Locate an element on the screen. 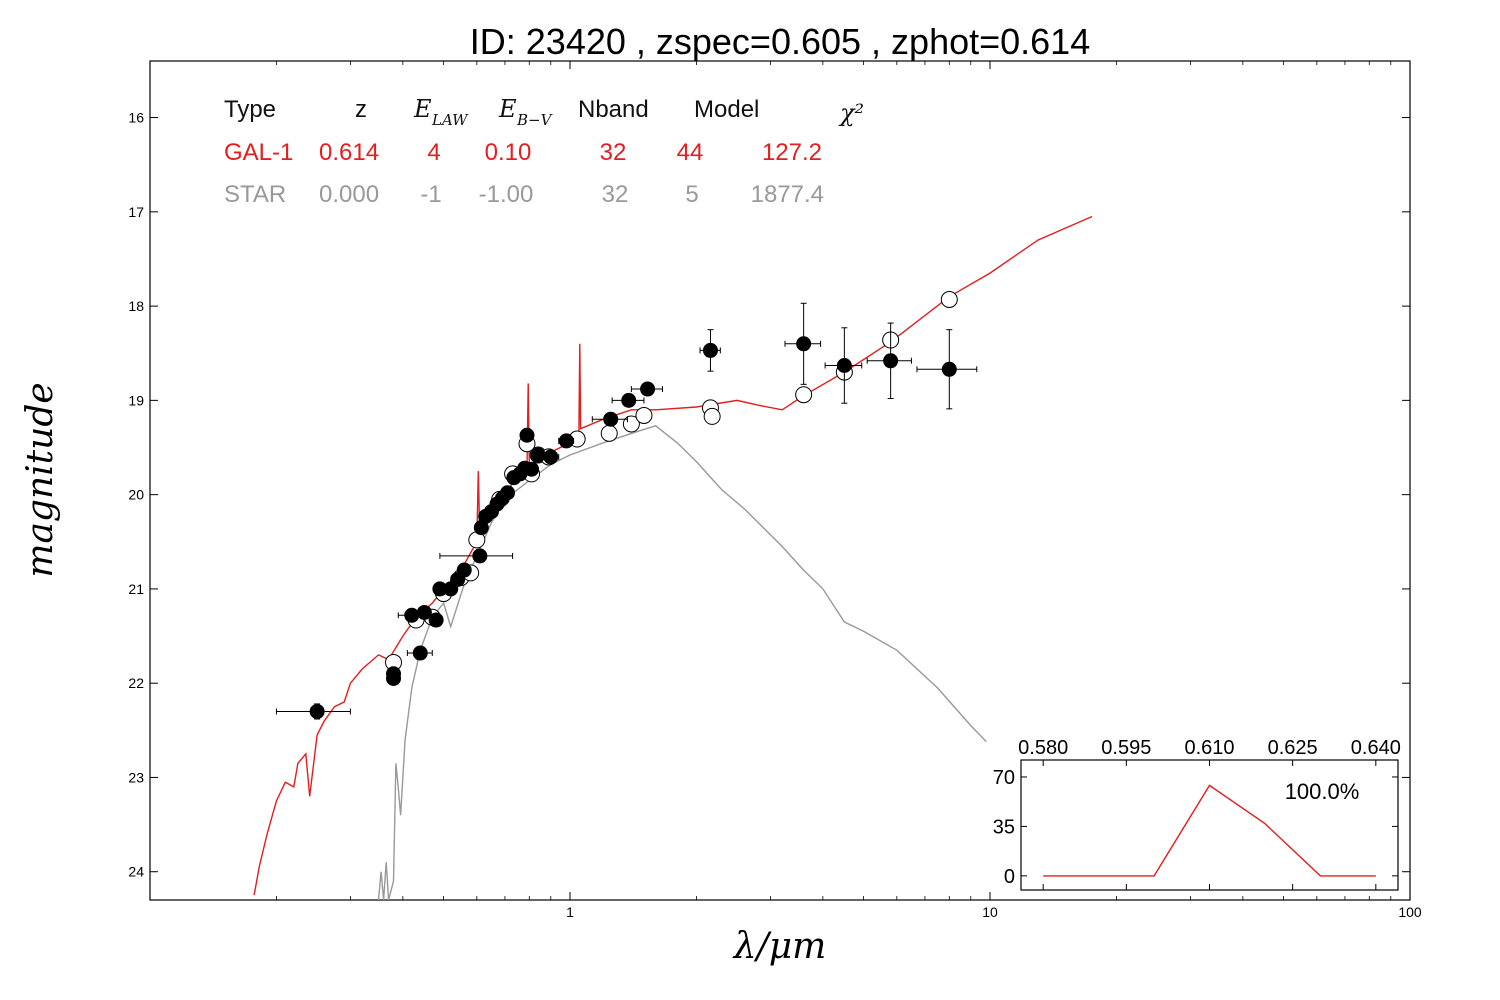  inset-y-tick-label: 35 is located at coordinates (1004, 827).